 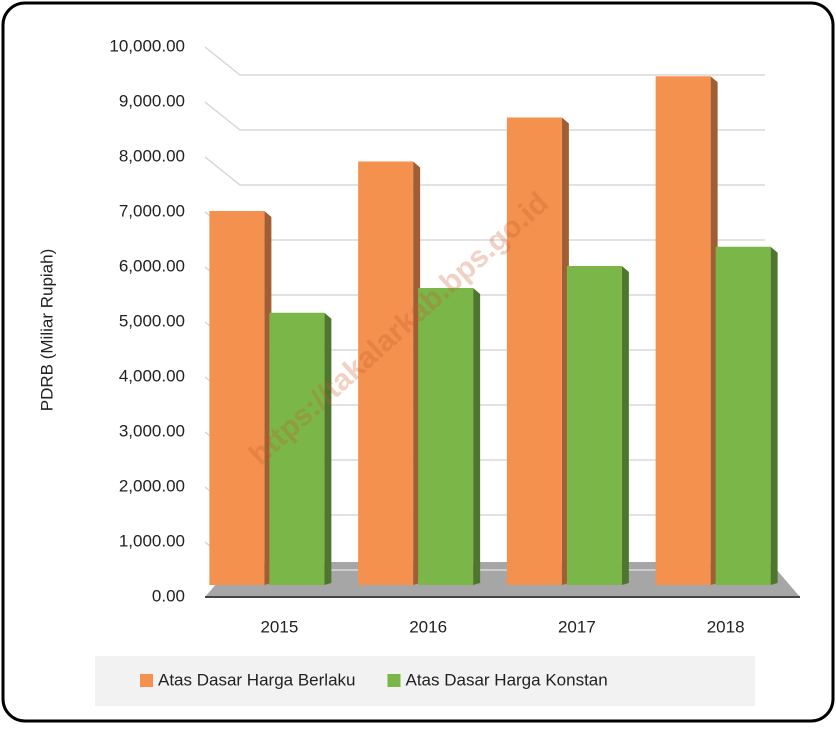 What do you see at coordinates (152, 155) in the screenshot?
I see `y-tick-label: 8,000.00` at bounding box center [152, 155].